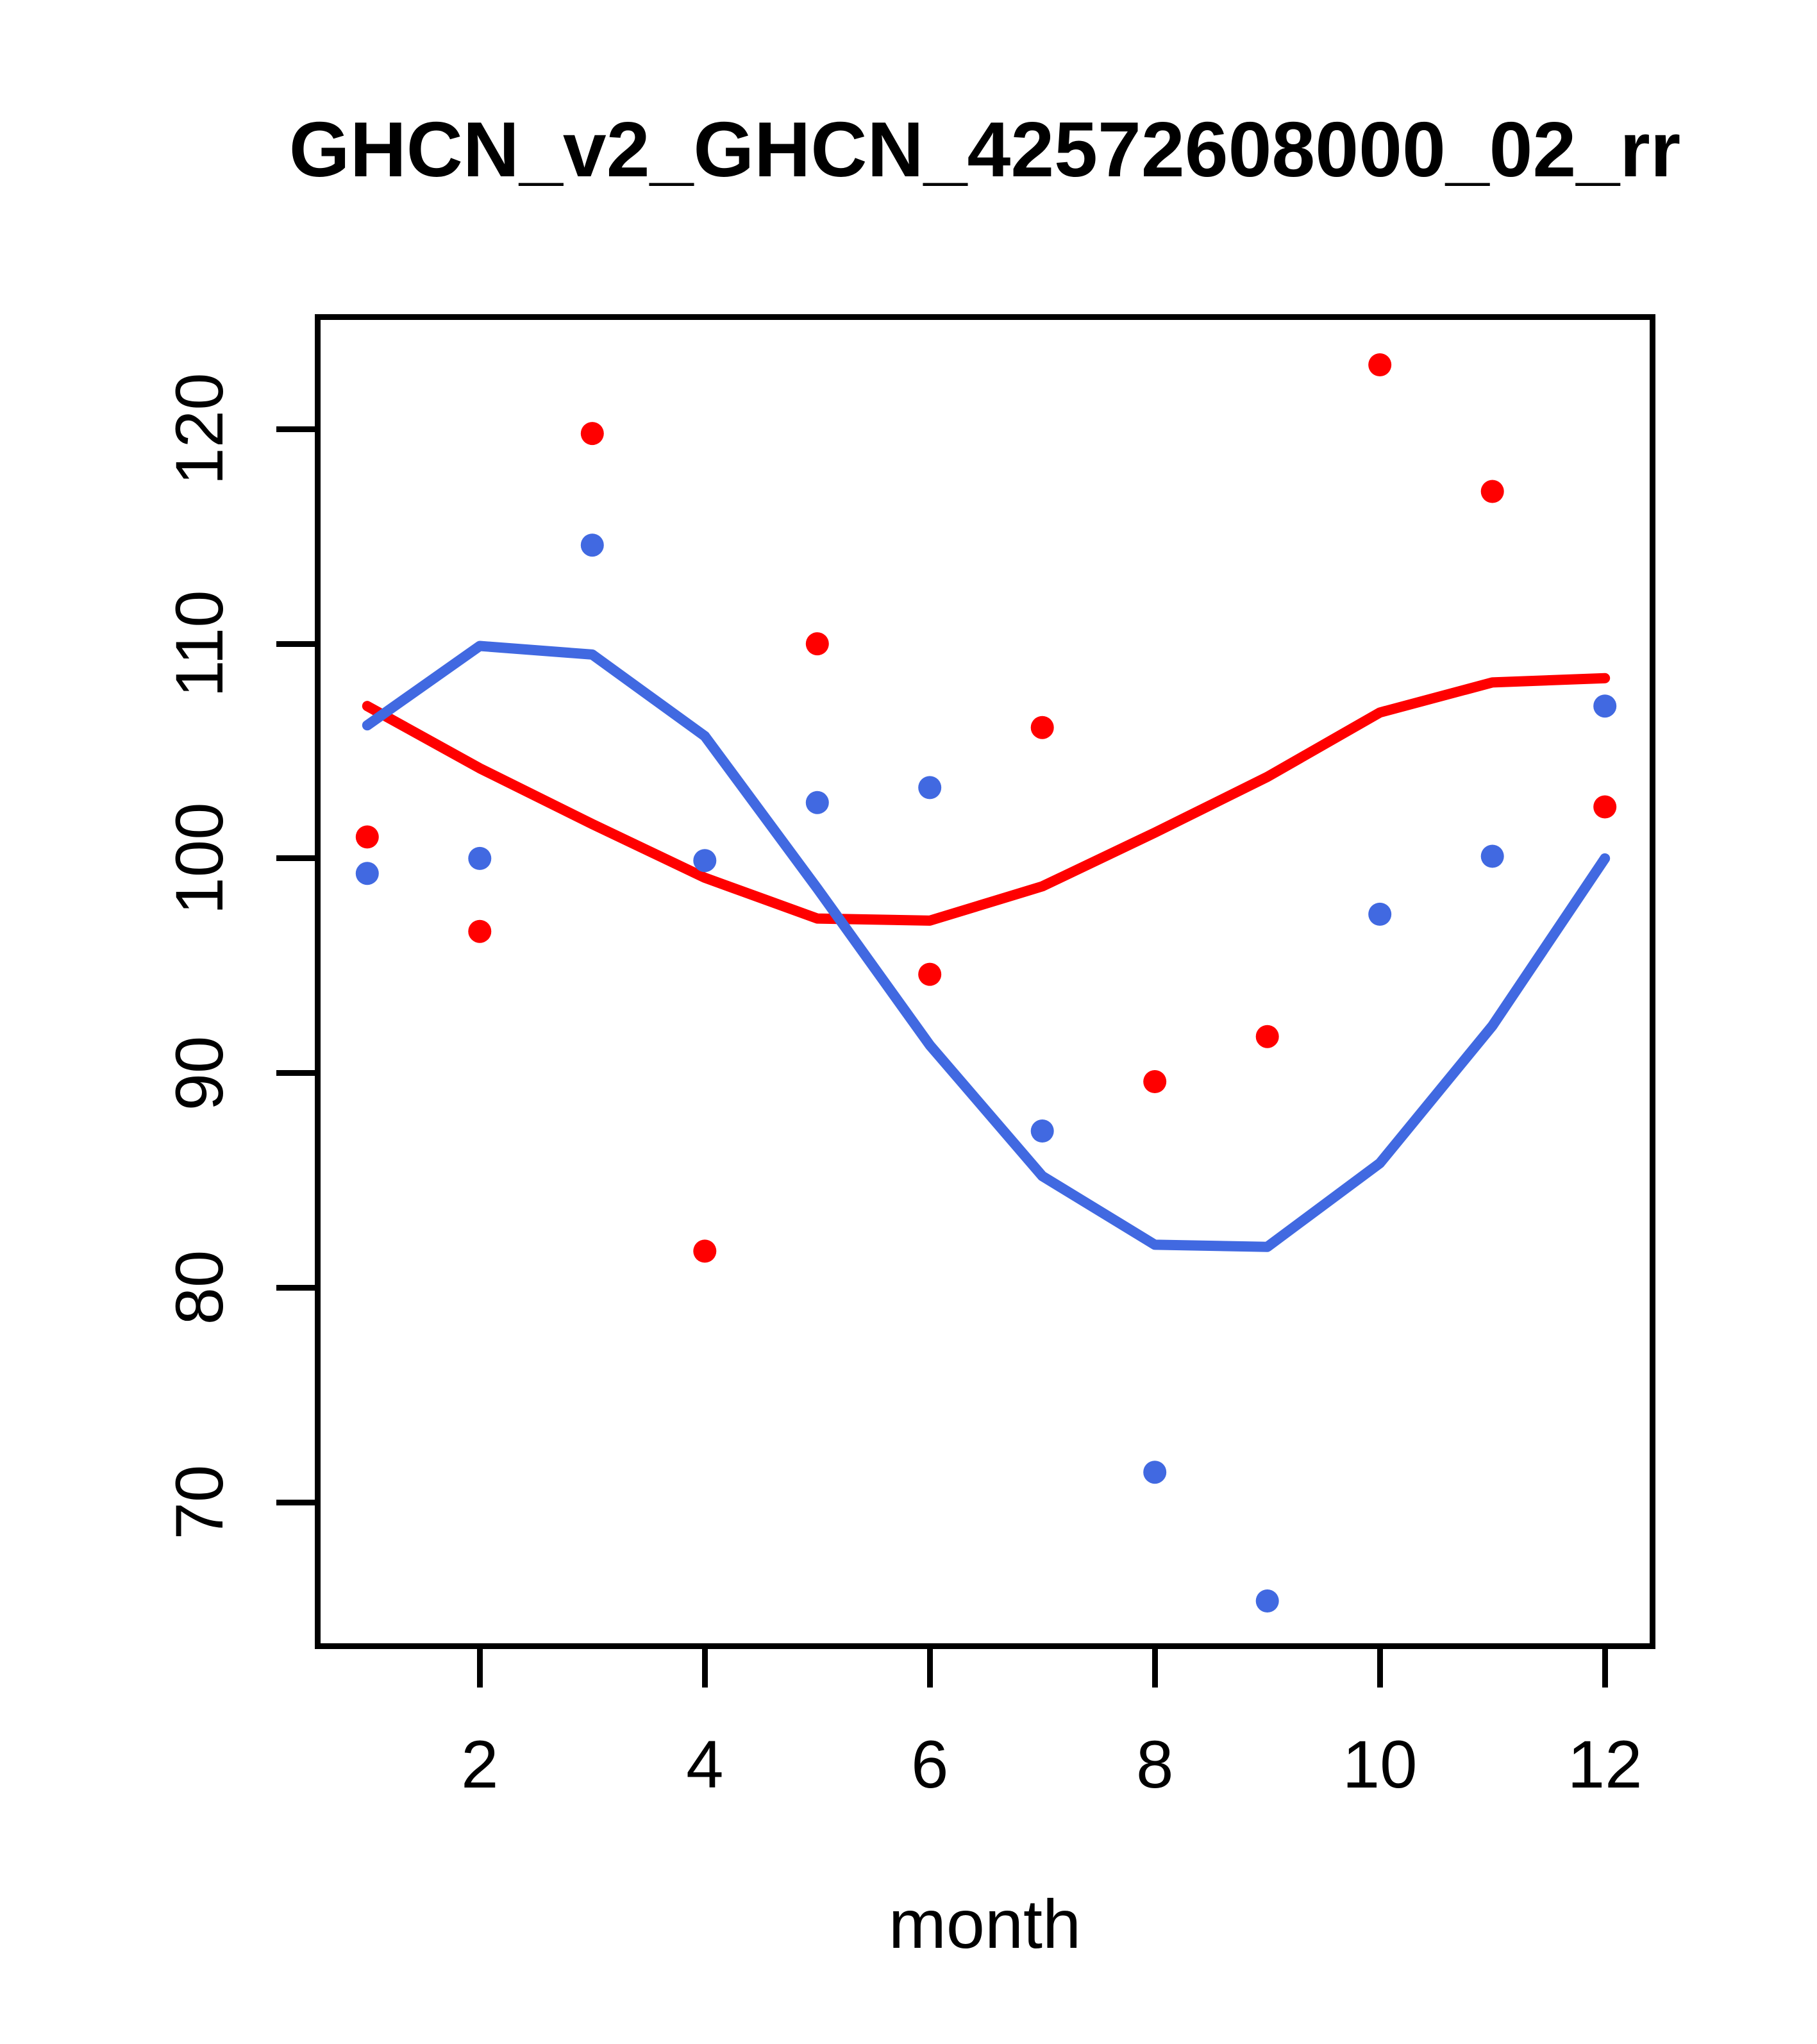 This screenshot has height=2044, width=1817. Describe the element at coordinates (200, 1287) in the screenshot. I see `y-tick-label: 80` at that location.